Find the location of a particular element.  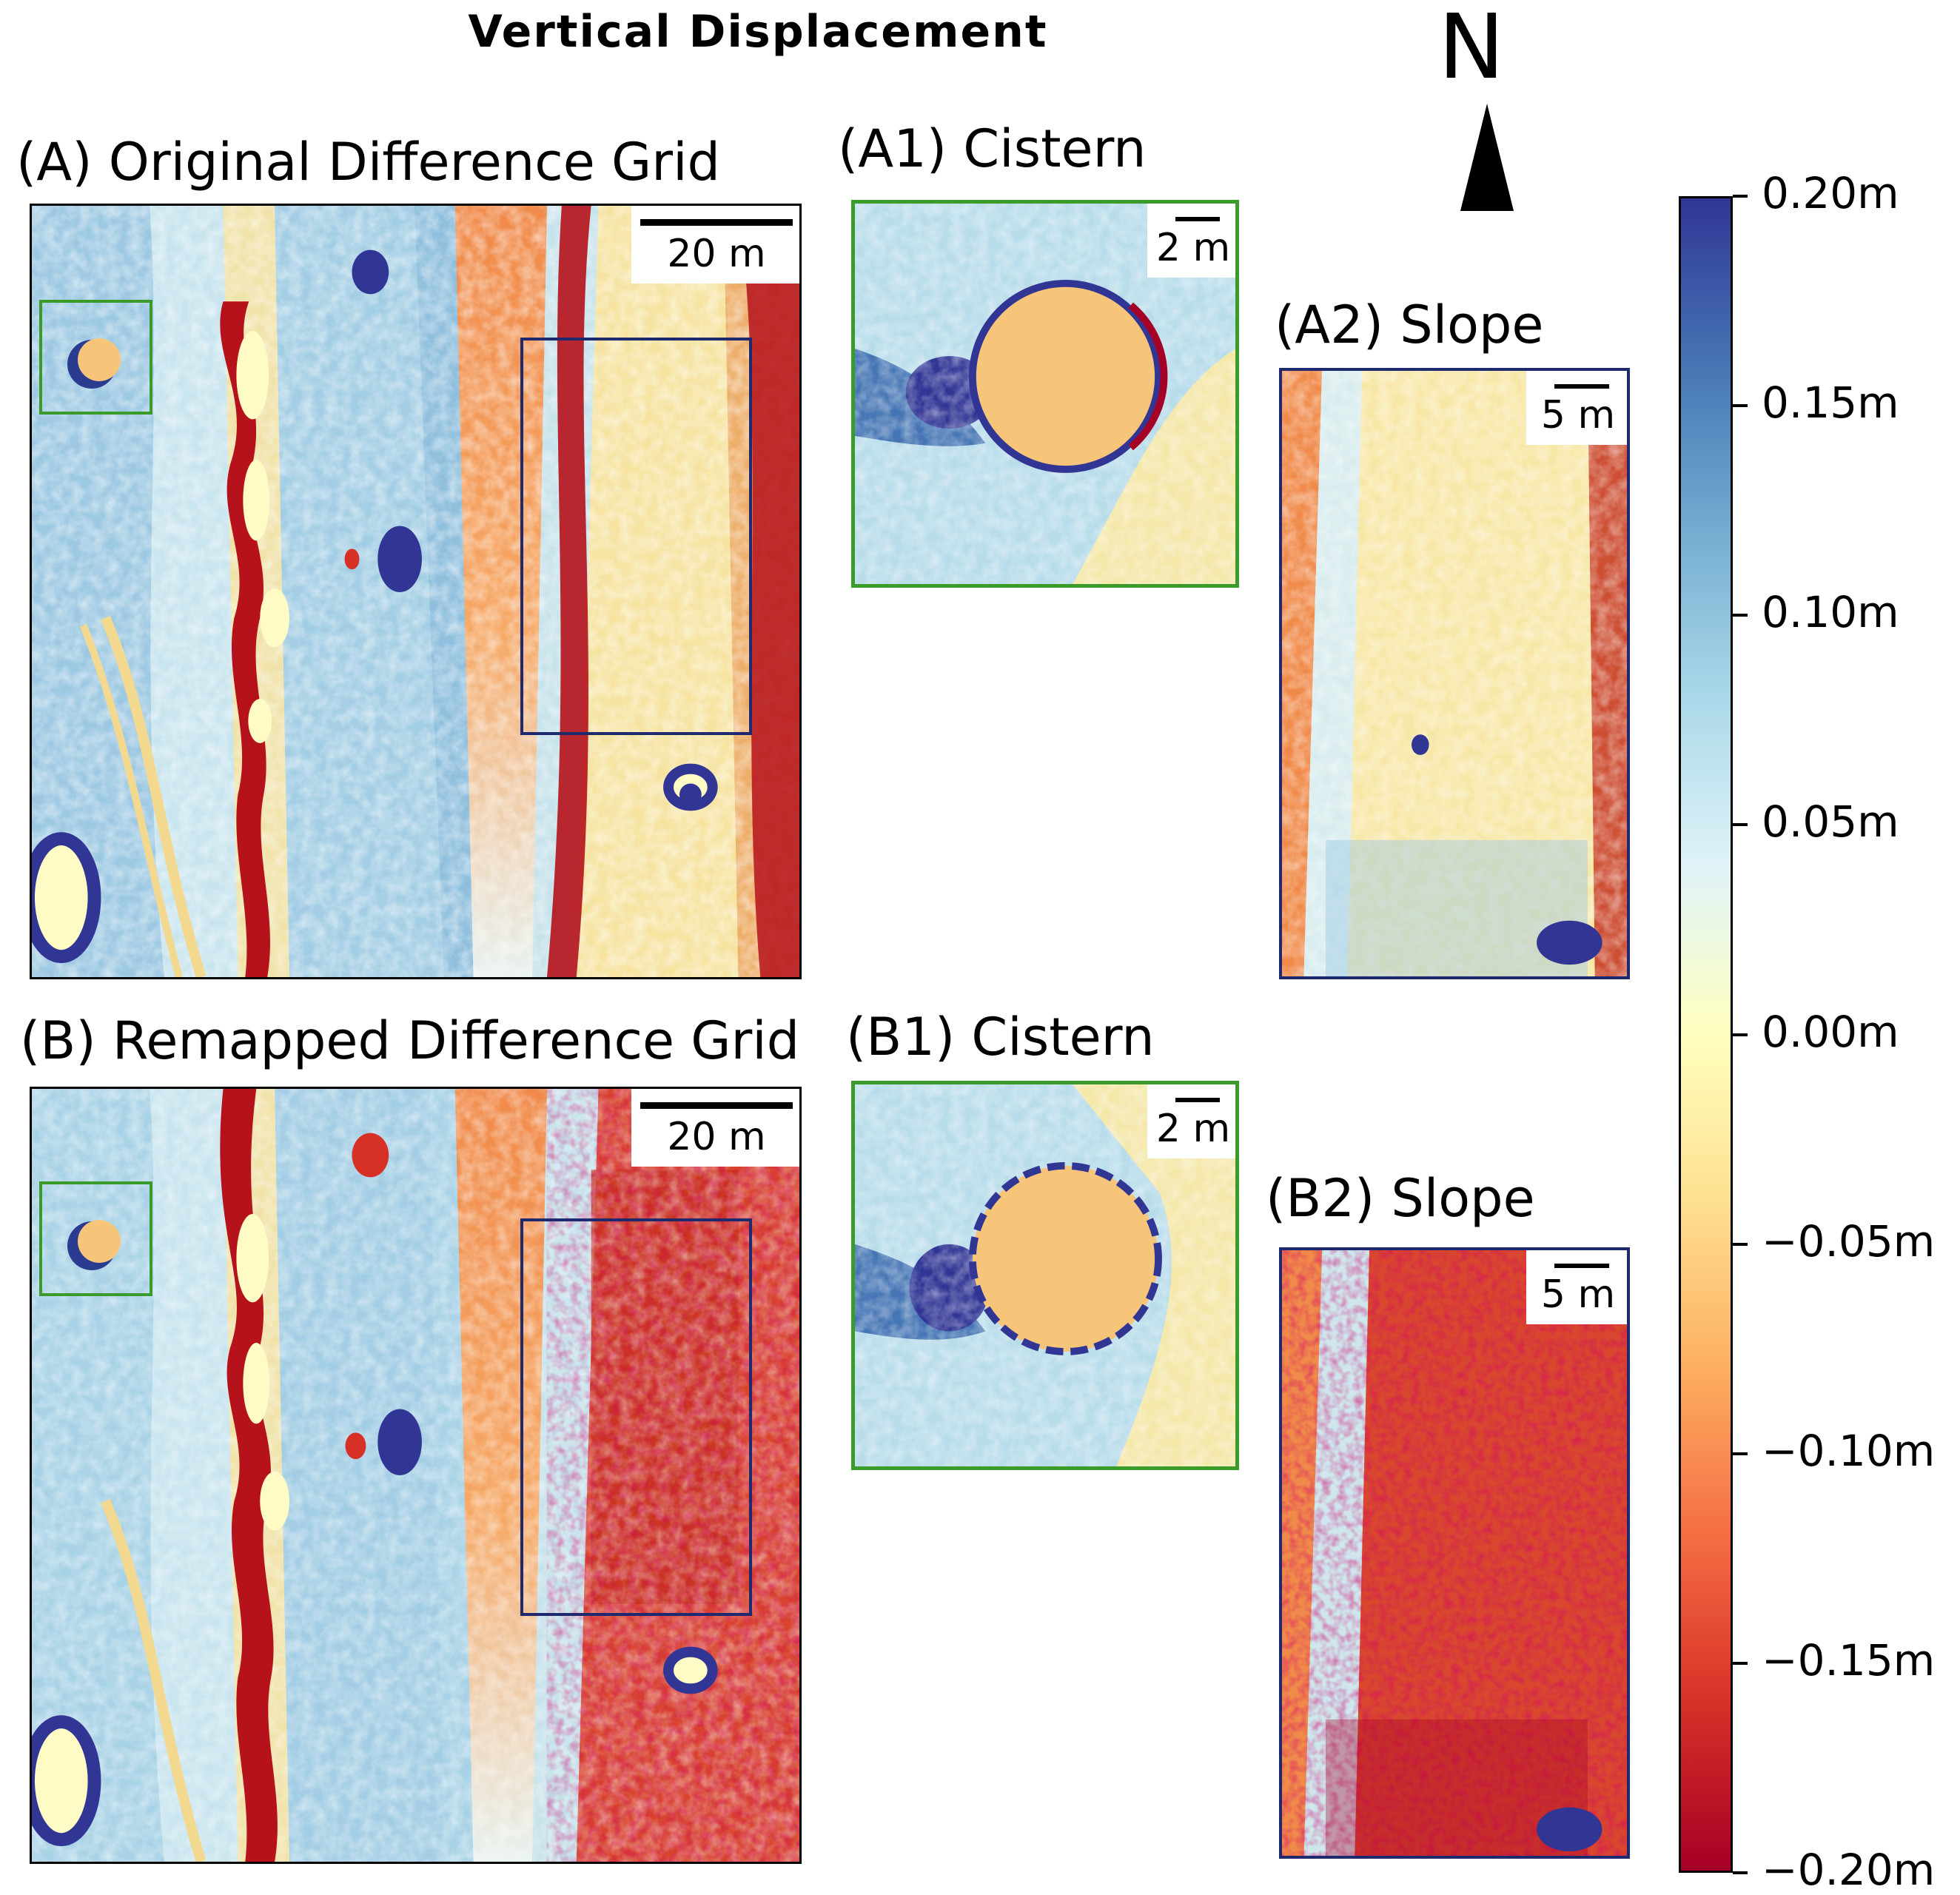

panel-b2-label: (B2) Slope is located at coordinates (1401, 1198).